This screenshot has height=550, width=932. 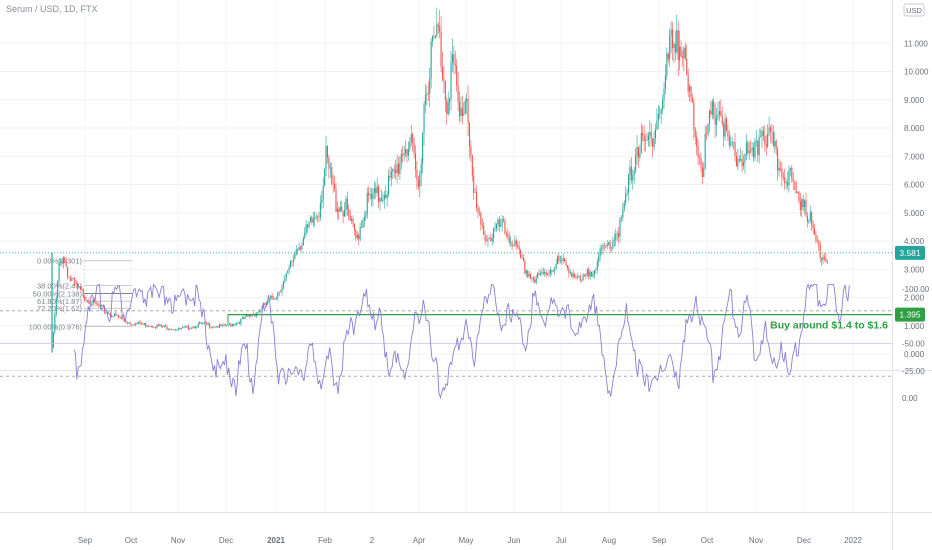 I want to click on support-badge, so click(x=910, y=314).